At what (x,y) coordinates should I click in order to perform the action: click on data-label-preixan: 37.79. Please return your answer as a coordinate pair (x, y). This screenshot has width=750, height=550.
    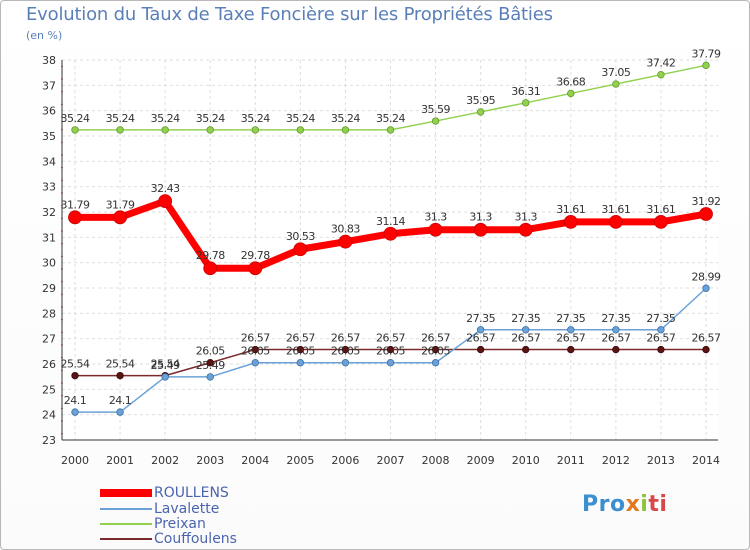
    Looking at the image, I should click on (706, 53).